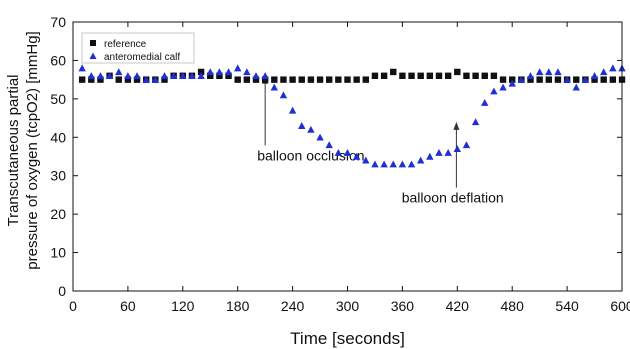 This screenshot has width=630, height=349. What do you see at coordinates (458, 306) in the screenshot?
I see `x-tick-label: 420` at bounding box center [458, 306].